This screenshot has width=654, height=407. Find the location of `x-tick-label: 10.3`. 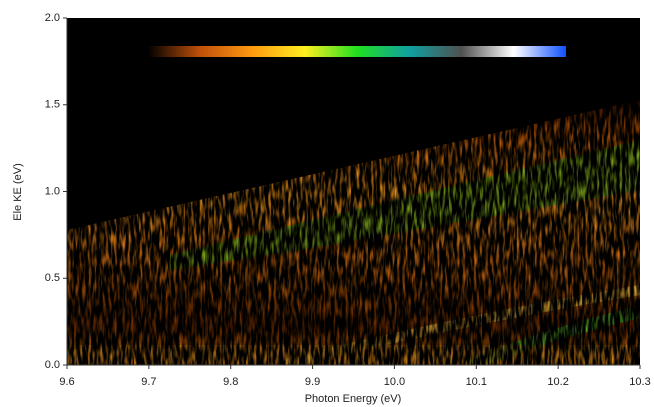

x-tick-label: 10.3 is located at coordinates (639, 382).